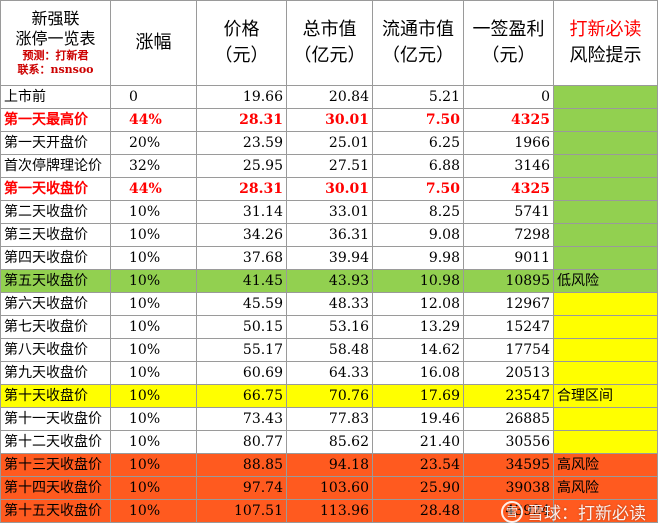 Image resolution: width=660 pixels, height=530 pixels. What do you see at coordinates (153, 166) in the screenshot?
I see `row-change: 32%` at bounding box center [153, 166].